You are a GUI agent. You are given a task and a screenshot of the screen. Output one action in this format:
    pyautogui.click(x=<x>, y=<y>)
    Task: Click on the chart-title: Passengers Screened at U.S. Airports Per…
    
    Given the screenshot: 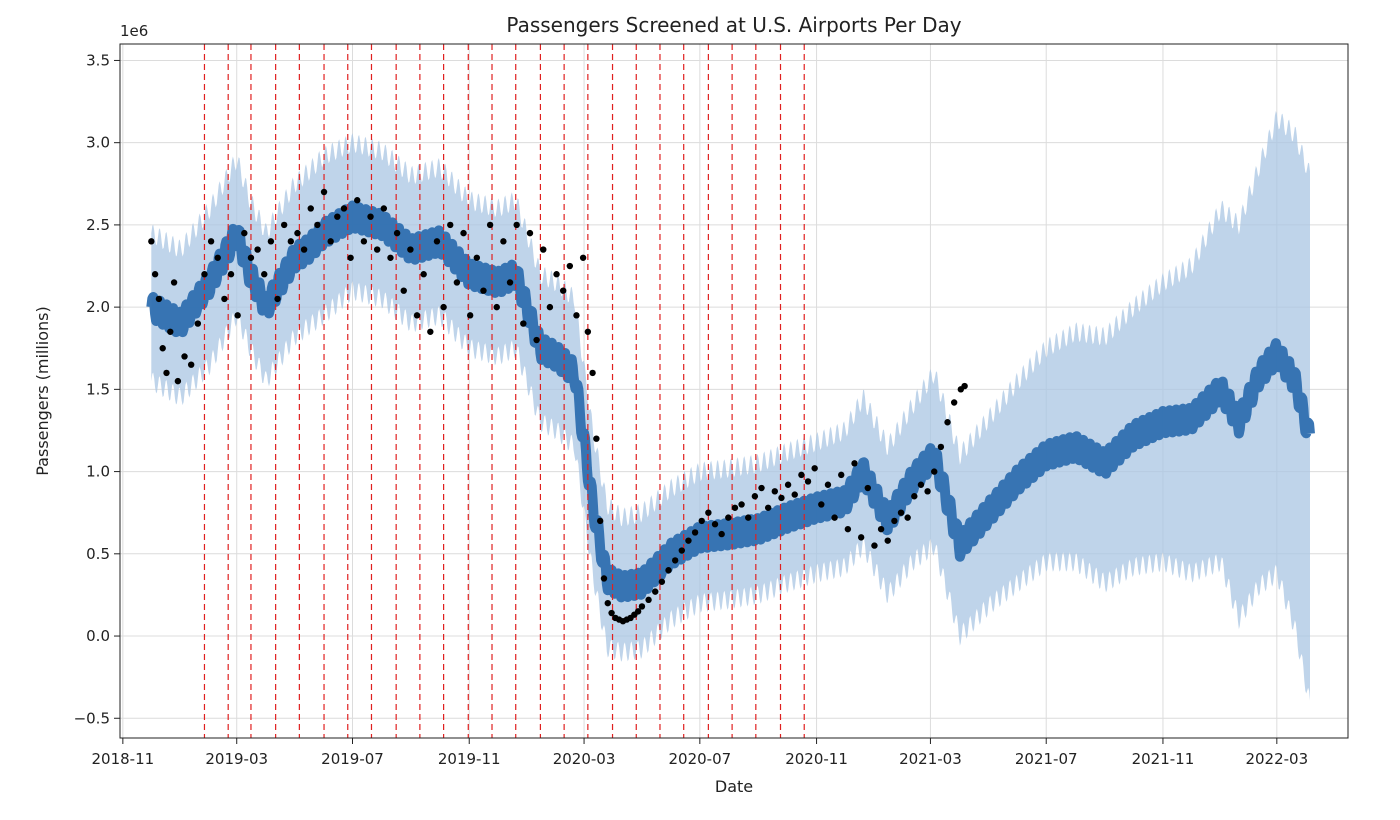 What is the action you would take?
    pyautogui.click(x=733, y=25)
    